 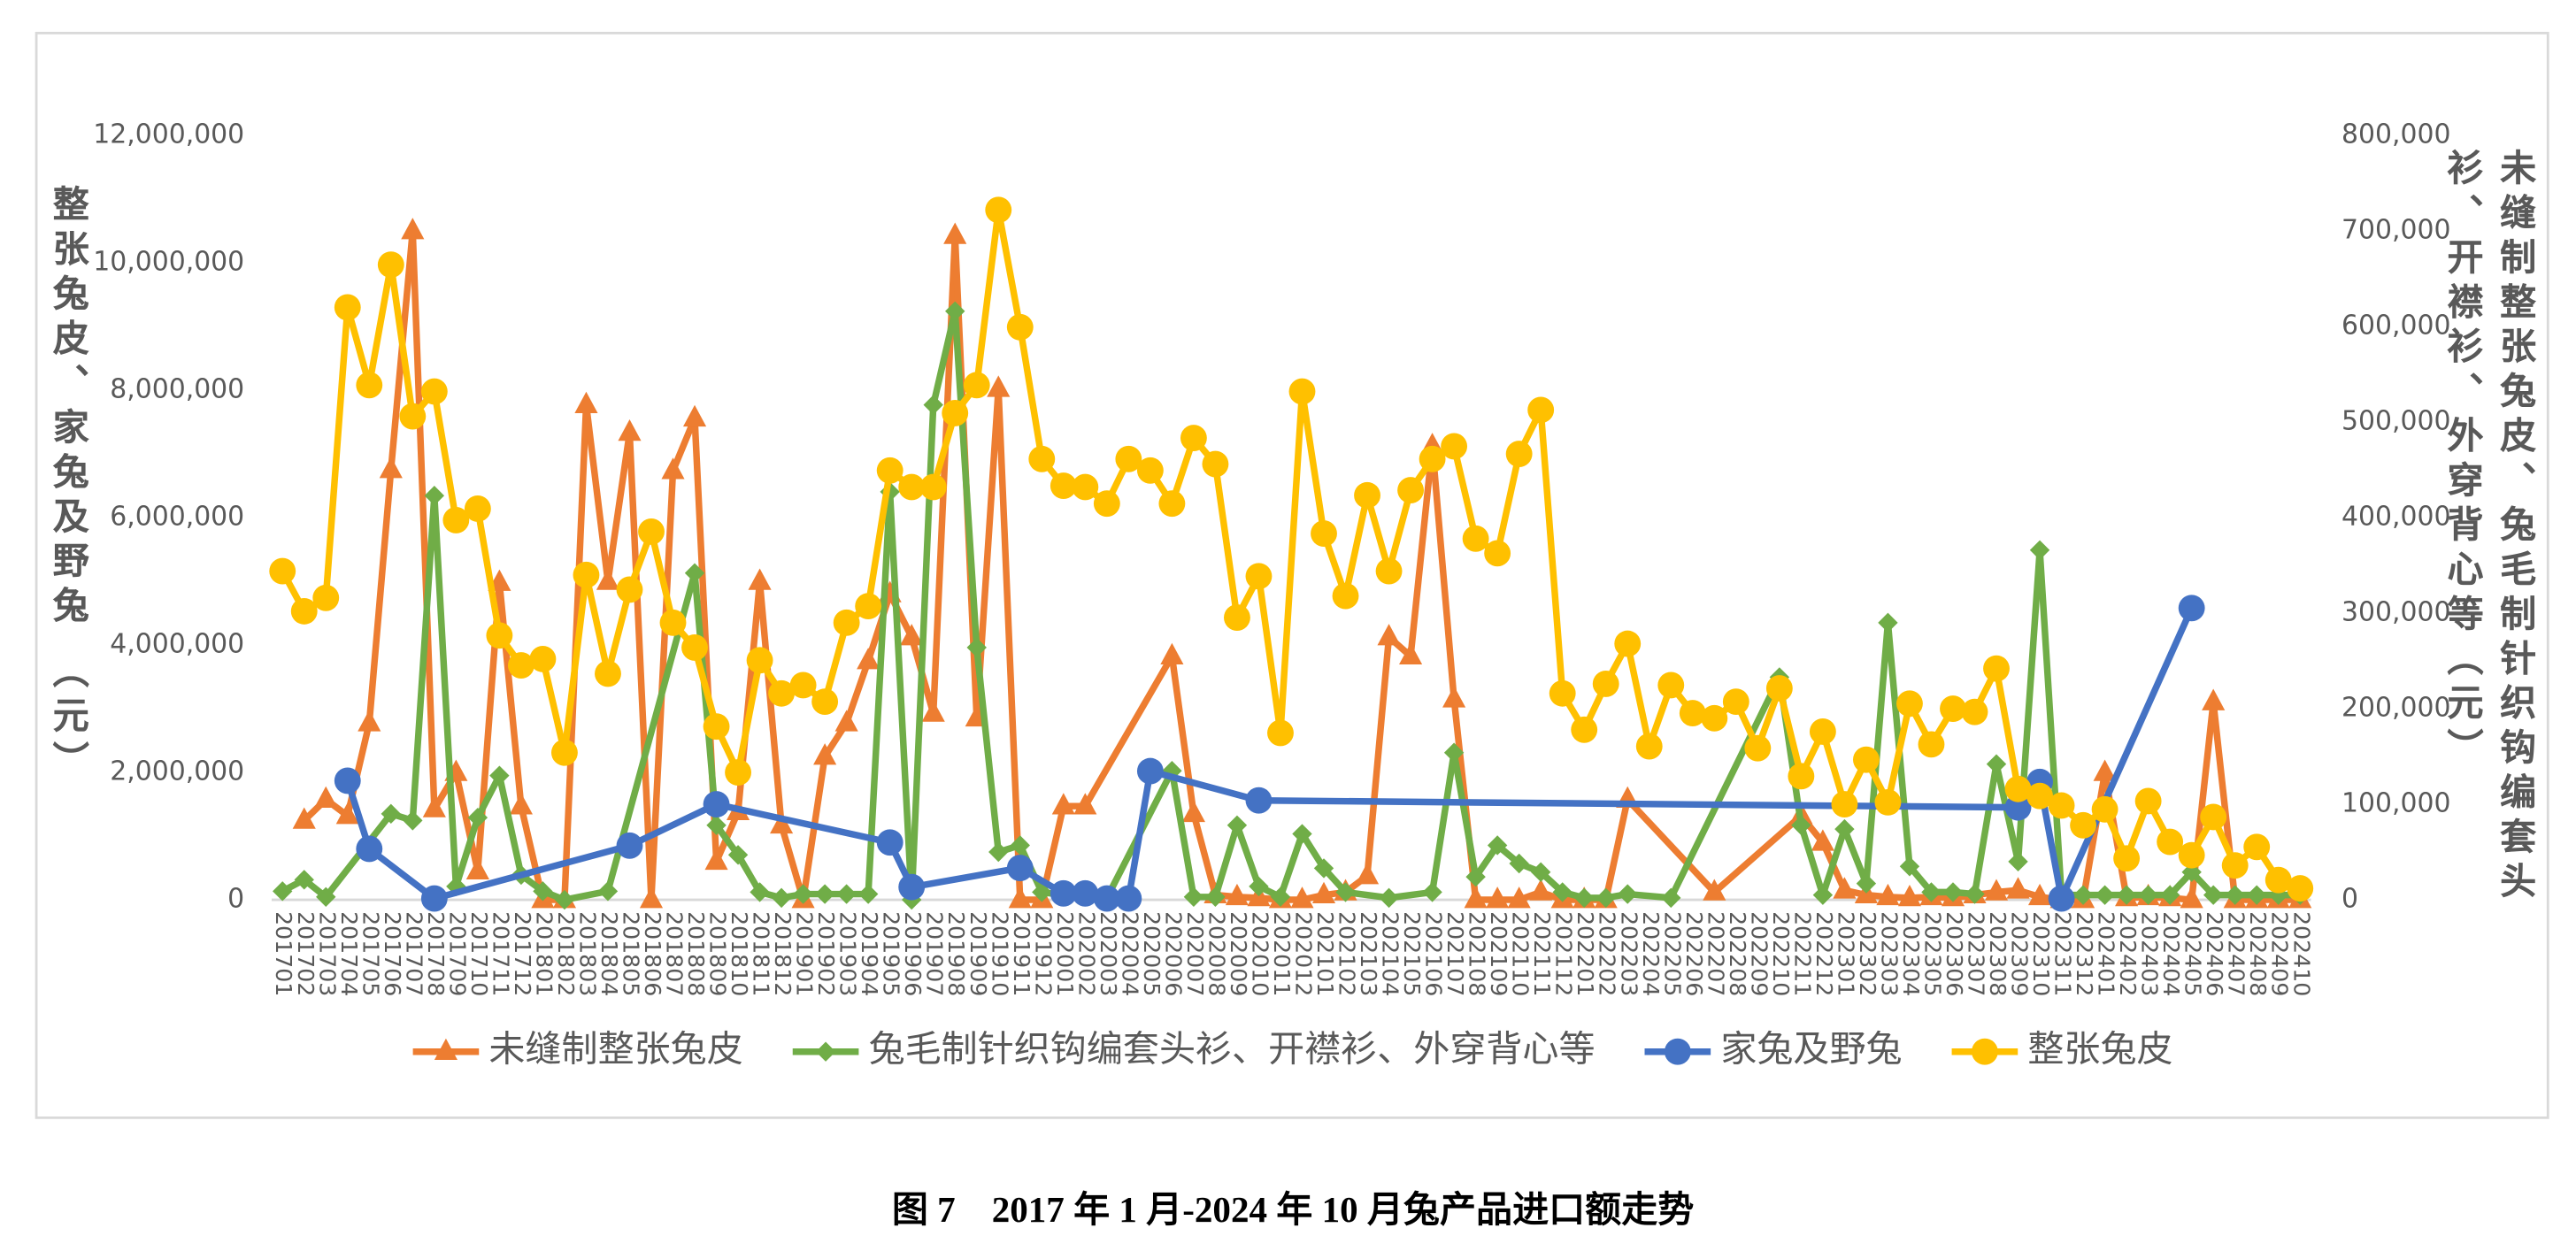 I want to click on x-tick-label: 202006, so click(x=1173, y=953).